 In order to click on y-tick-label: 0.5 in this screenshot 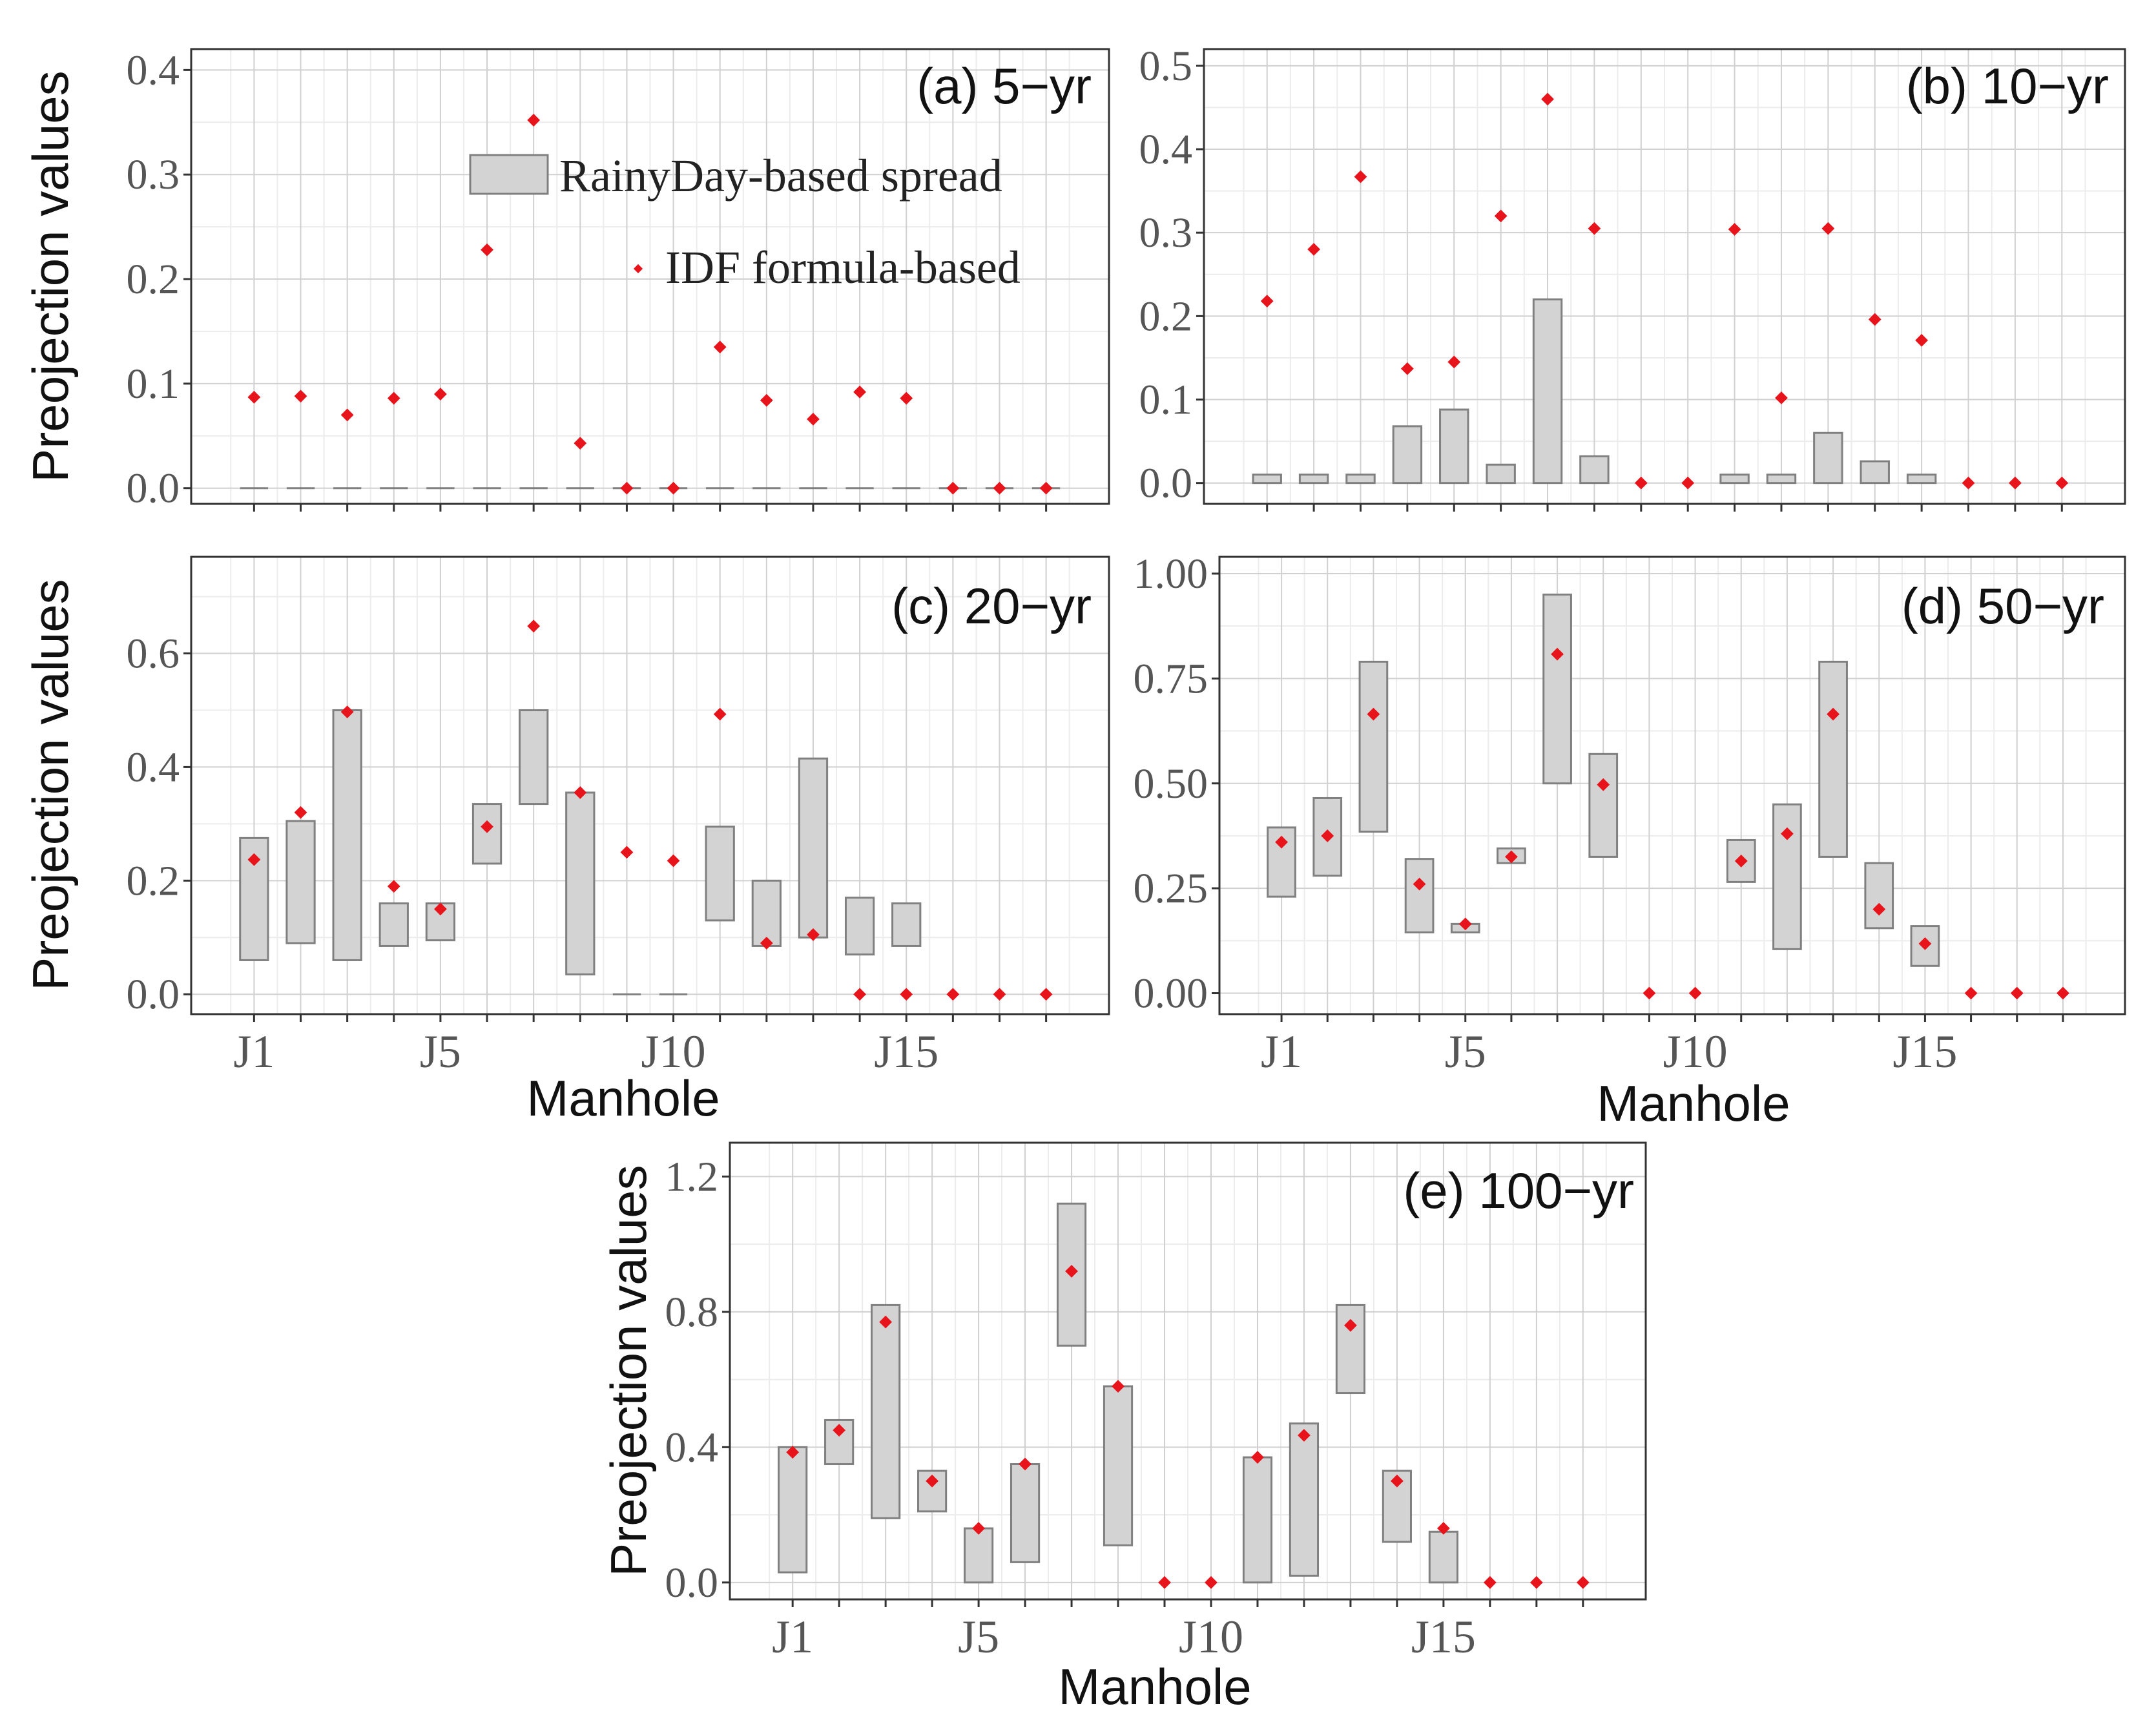, I will do `click(1166, 66)`.